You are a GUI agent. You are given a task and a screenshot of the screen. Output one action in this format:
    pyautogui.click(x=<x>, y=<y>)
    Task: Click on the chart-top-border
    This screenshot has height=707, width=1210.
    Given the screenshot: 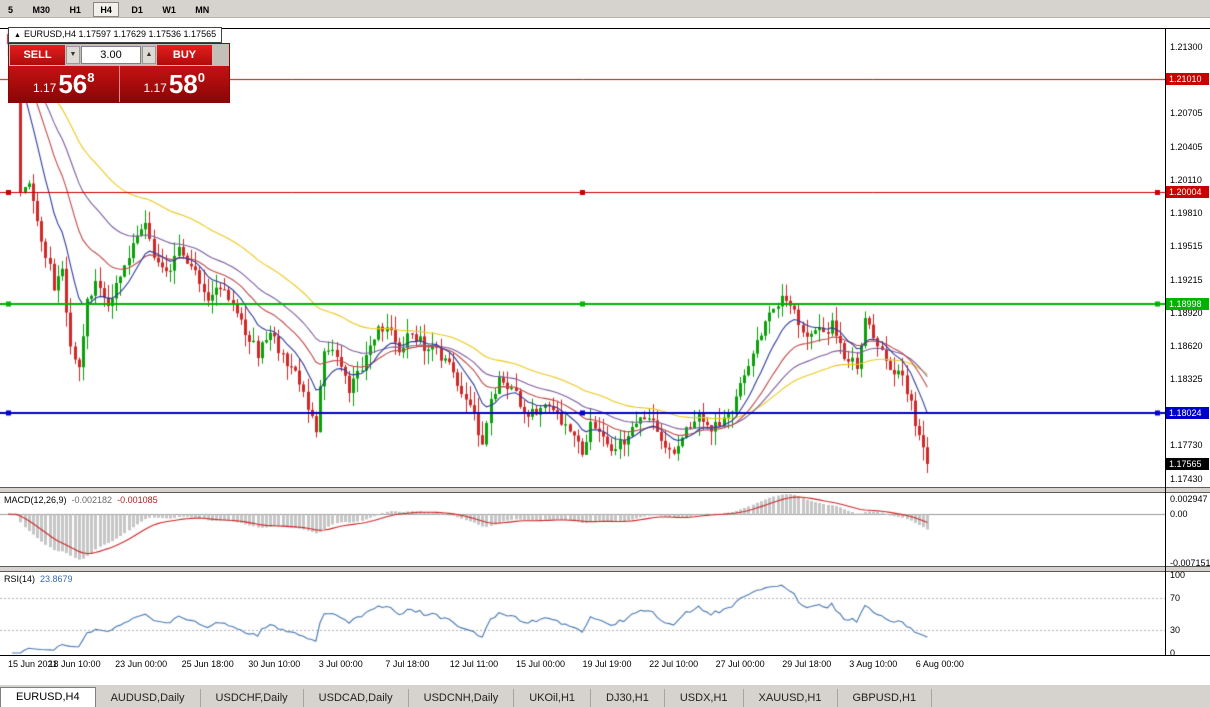 What is the action you would take?
    pyautogui.click(x=605, y=28)
    